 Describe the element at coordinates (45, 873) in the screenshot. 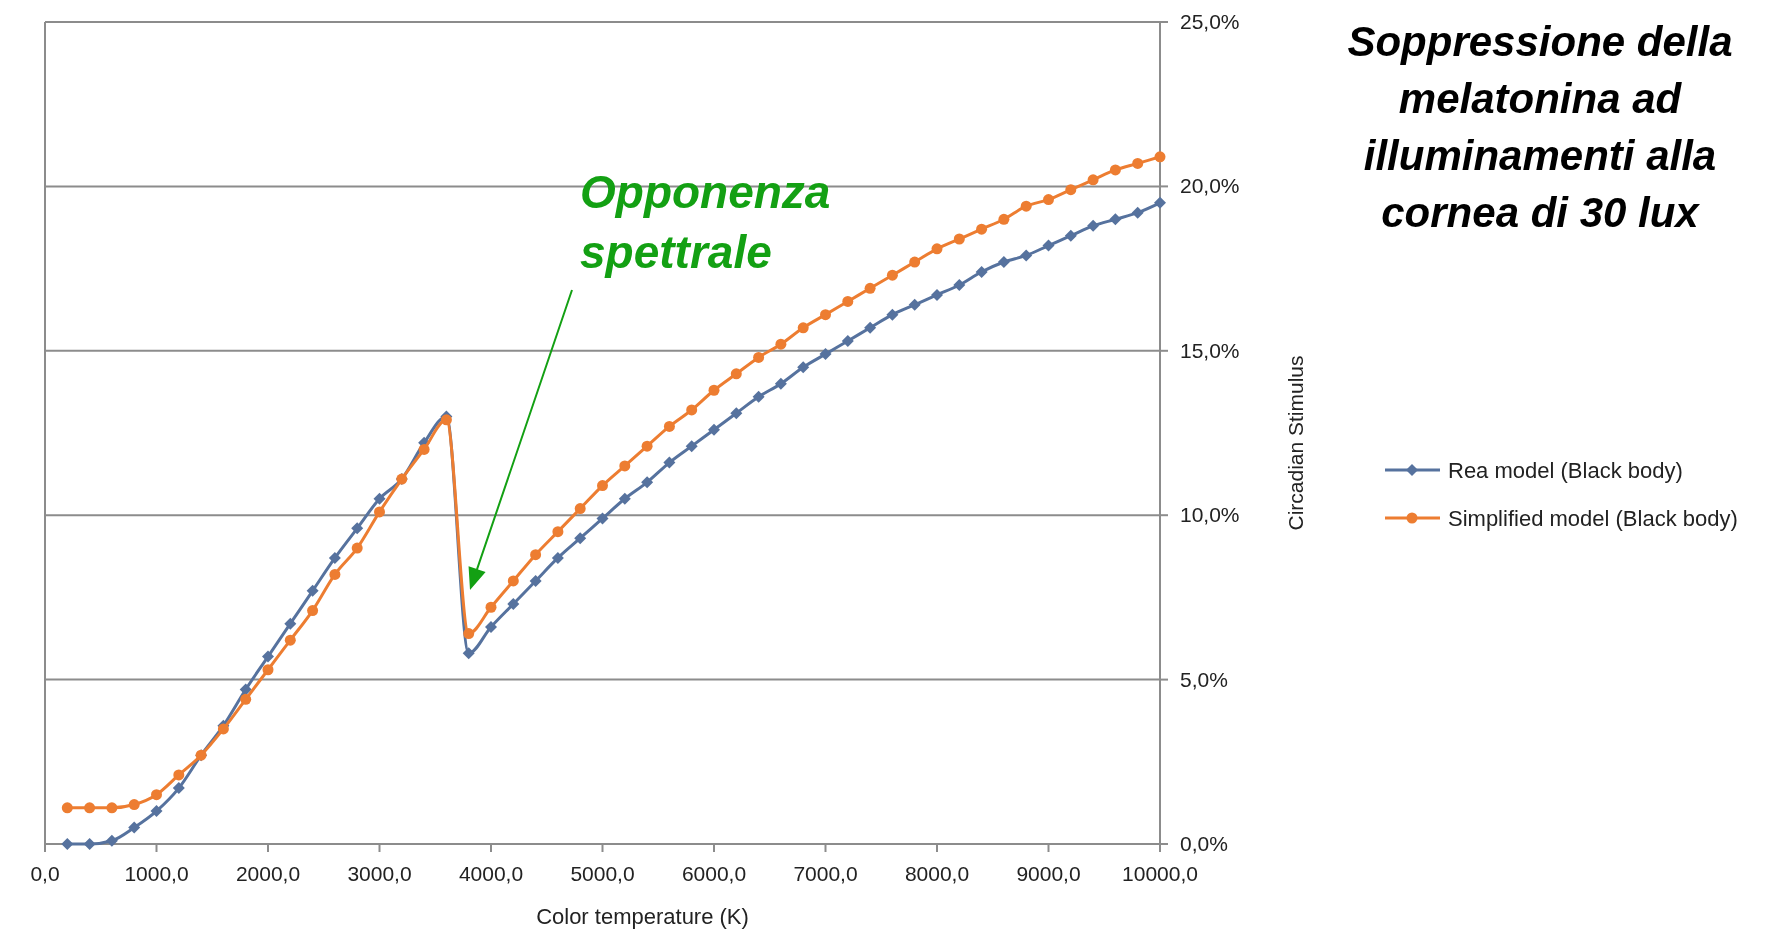

I see `x-tick-label: 0,0` at that location.